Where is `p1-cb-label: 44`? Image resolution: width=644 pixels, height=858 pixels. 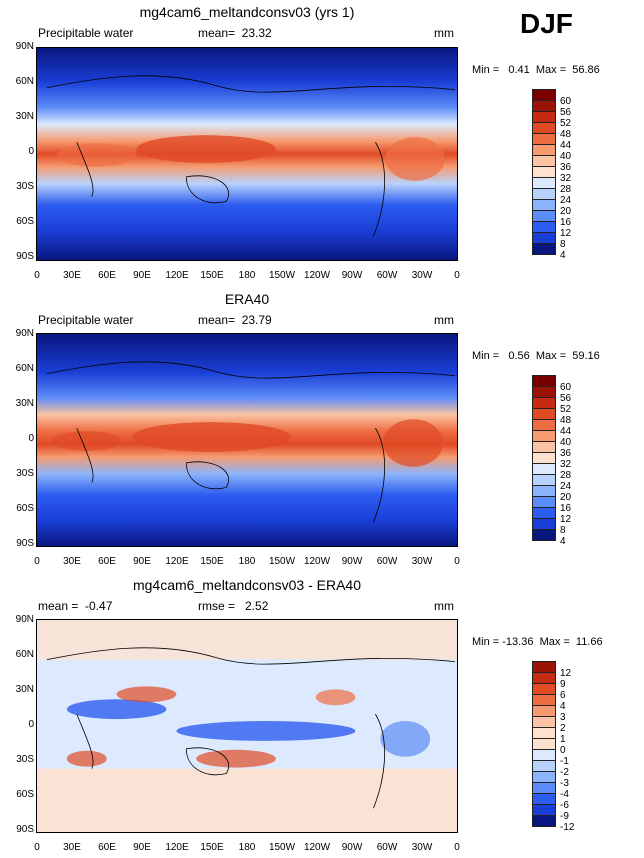 p1-cb-label: 44 is located at coordinates (566, 145).